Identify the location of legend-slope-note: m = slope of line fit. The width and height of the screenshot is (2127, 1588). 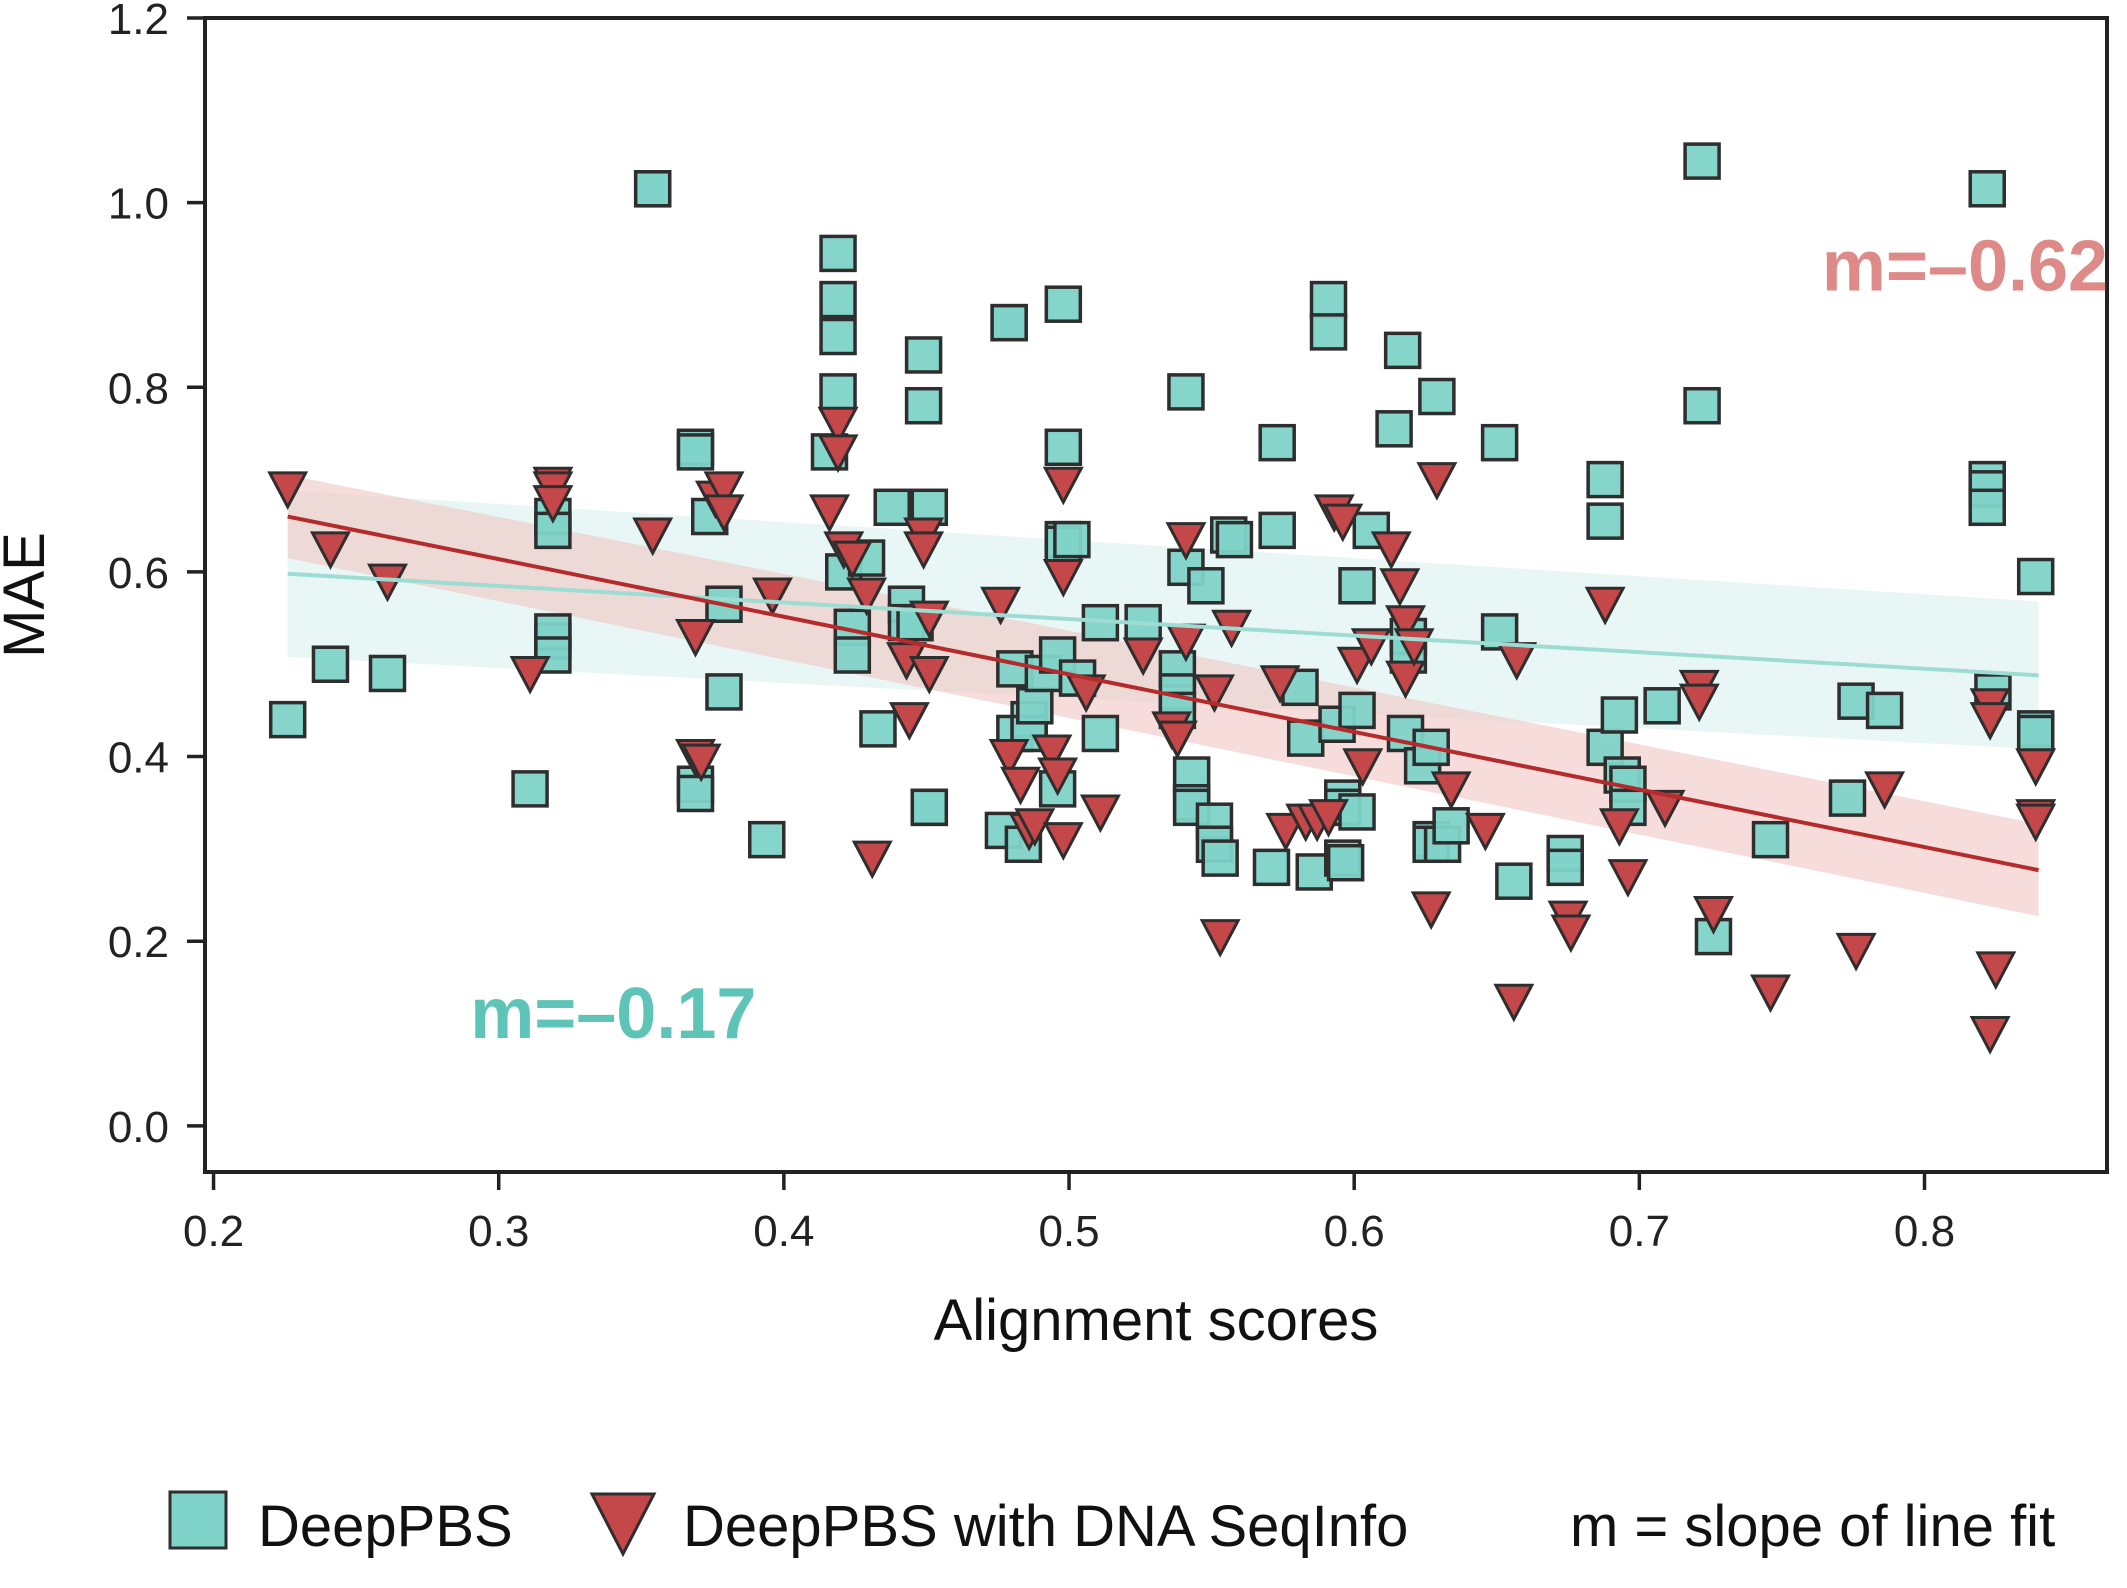
(1812, 1526).